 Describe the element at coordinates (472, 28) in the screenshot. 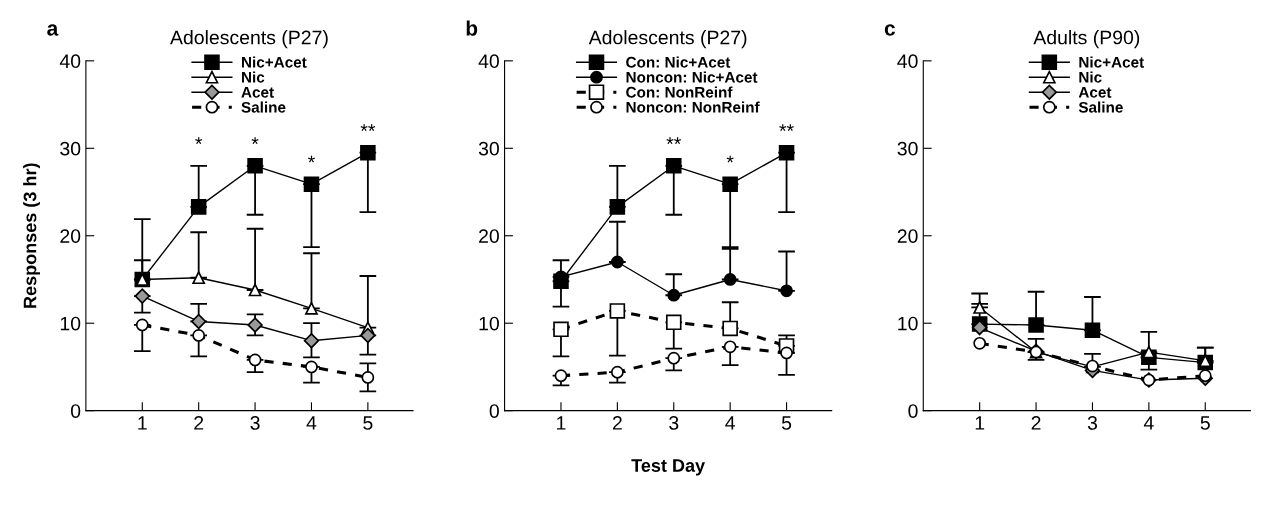

I see `text: b` at that location.